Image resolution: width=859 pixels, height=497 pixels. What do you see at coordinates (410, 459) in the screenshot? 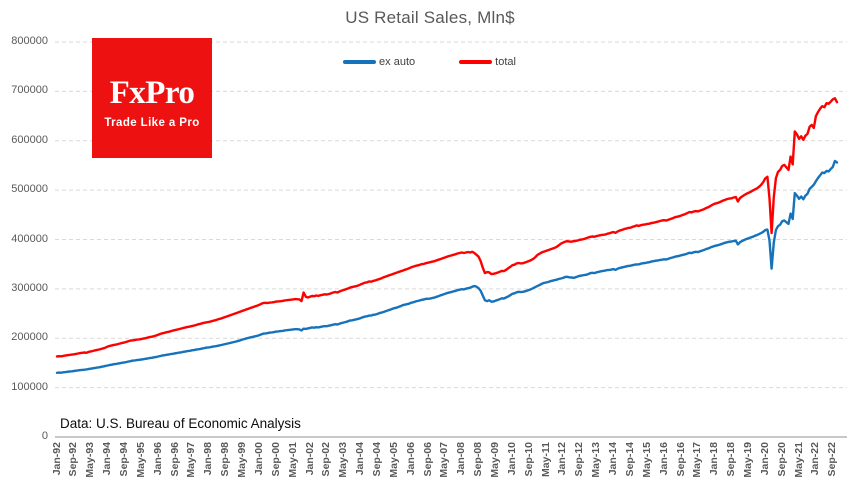
I see `x-tick-label: Jan-06` at bounding box center [410, 459].